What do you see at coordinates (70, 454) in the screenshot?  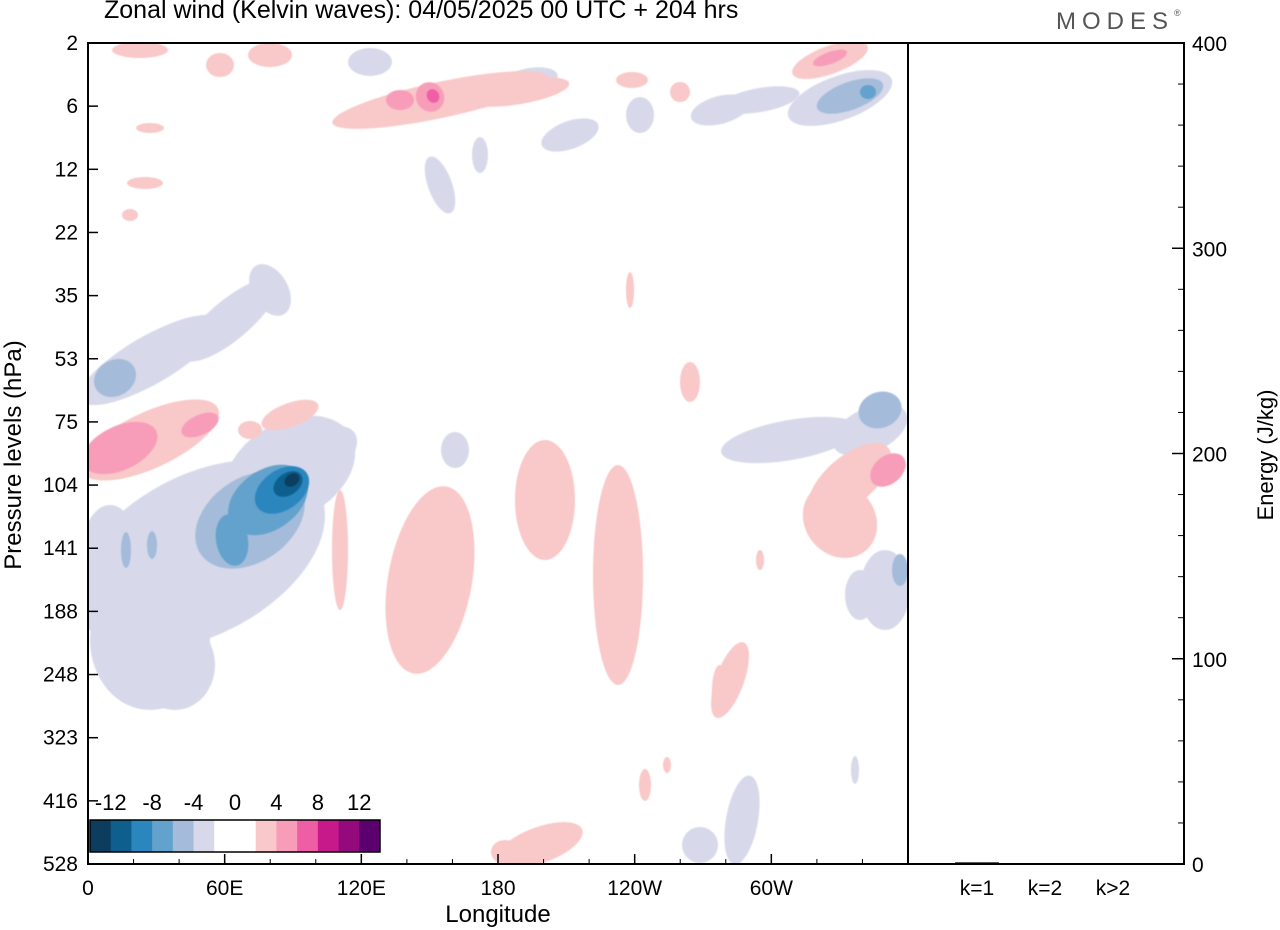 I see `y-axis: 2 6 12 22 35 53 75 104 141 188 248 323 416 528` at bounding box center [70, 454].